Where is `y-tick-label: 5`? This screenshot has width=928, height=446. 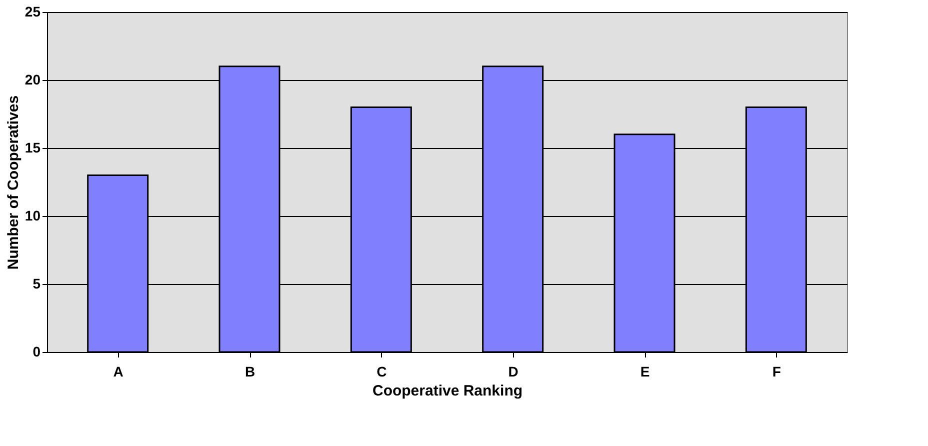 y-tick-label: 5 is located at coordinates (36, 284).